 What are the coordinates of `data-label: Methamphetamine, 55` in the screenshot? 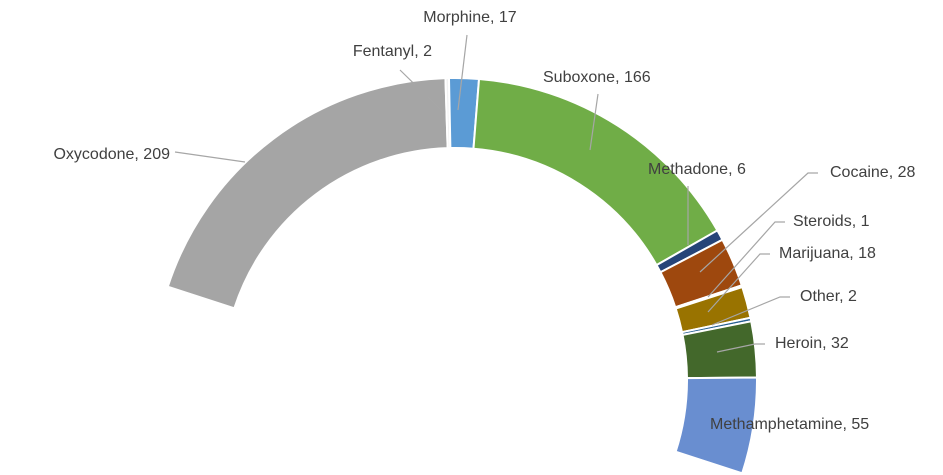 It's located at (789, 424).